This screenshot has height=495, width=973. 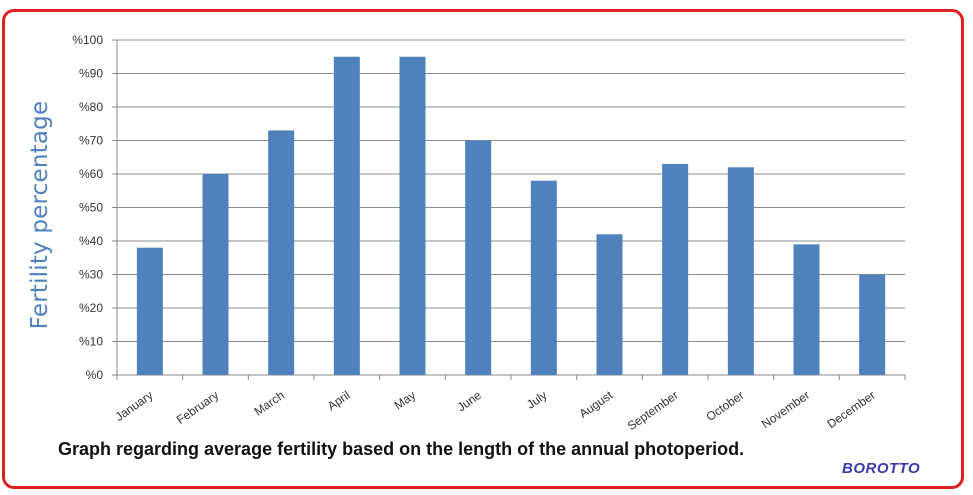 What do you see at coordinates (725, 406) in the screenshot?
I see `x-tick-label: October` at bounding box center [725, 406].